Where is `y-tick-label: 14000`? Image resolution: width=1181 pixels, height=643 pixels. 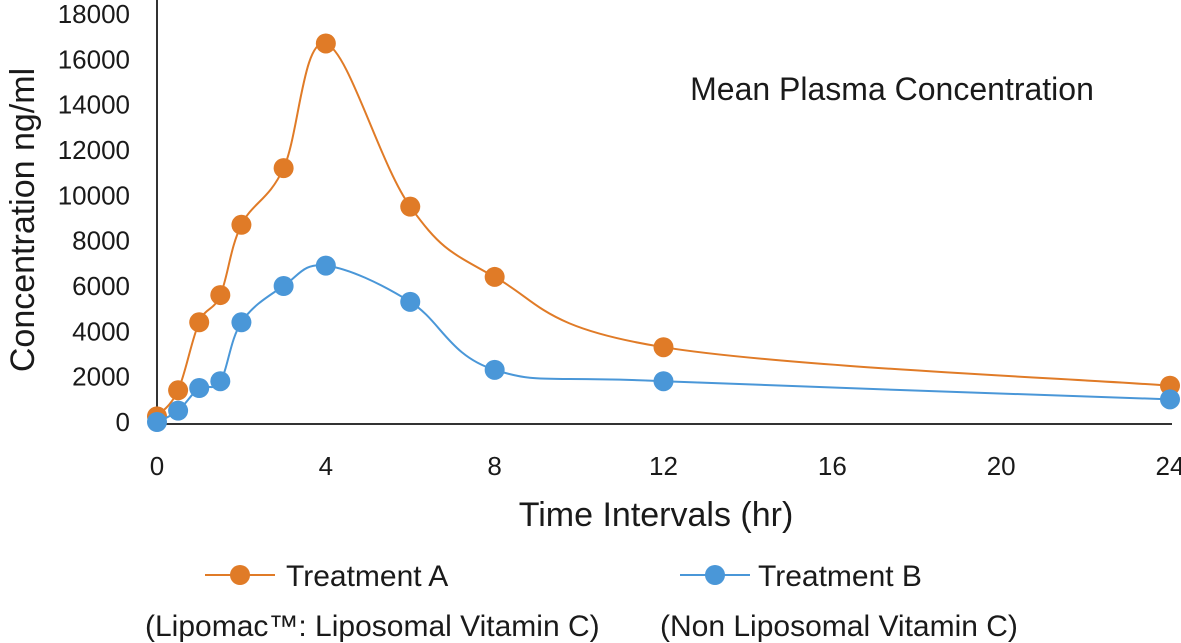
y-tick-label: 14000 is located at coordinates (94, 105).